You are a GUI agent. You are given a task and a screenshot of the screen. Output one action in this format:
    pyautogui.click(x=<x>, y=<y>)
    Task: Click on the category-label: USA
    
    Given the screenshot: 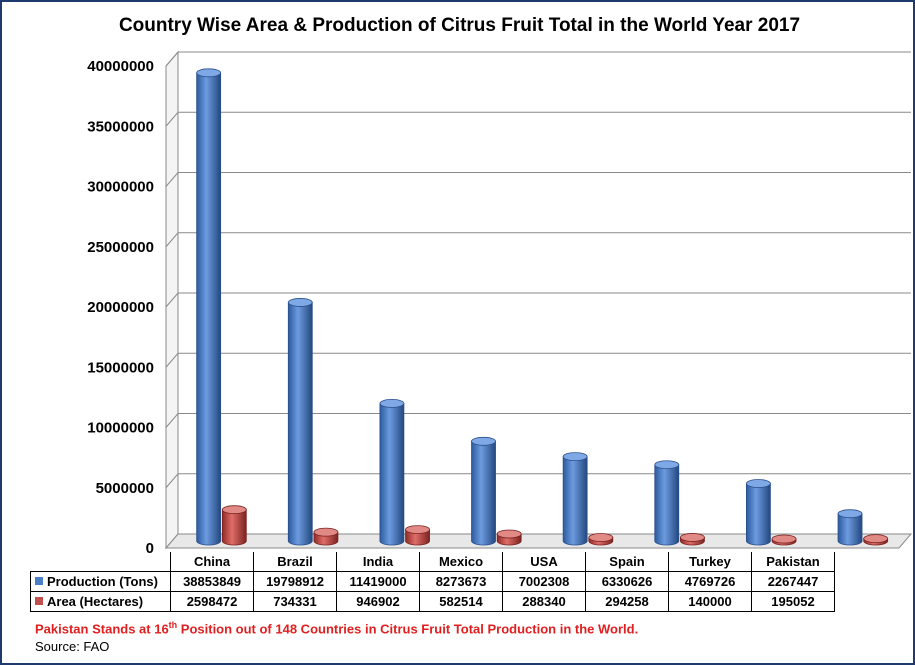 What is the action you would take?
    pyautogui.click(x=544, y=562)
    